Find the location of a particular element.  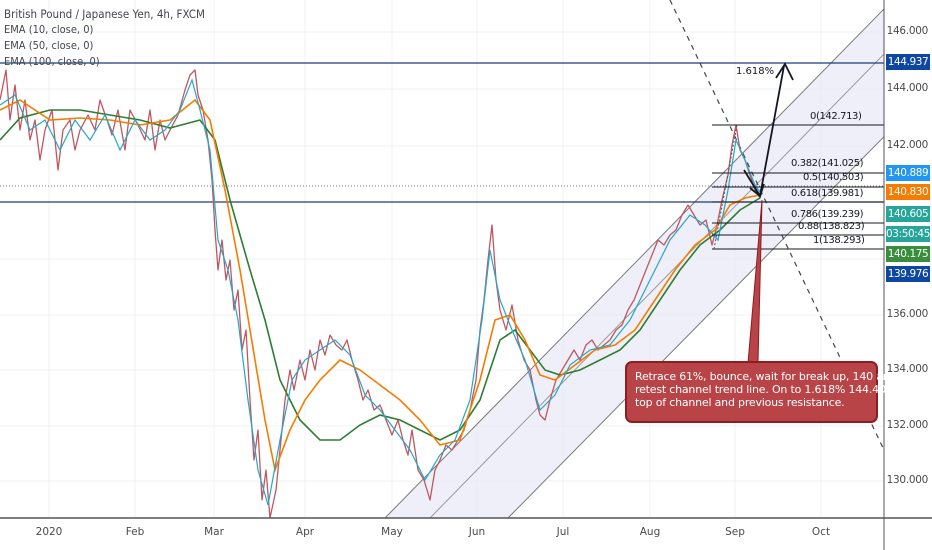

fib-level-label: 0.786(139.239) is located at coordinates (827, 214).